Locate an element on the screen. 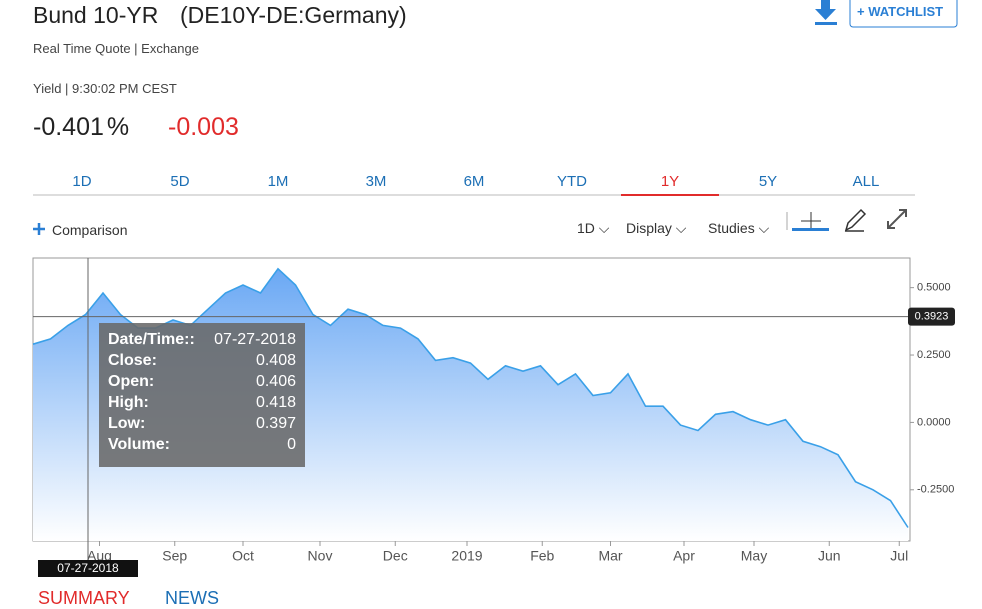  studies-label: Studies is located at coordinates (731, 228).